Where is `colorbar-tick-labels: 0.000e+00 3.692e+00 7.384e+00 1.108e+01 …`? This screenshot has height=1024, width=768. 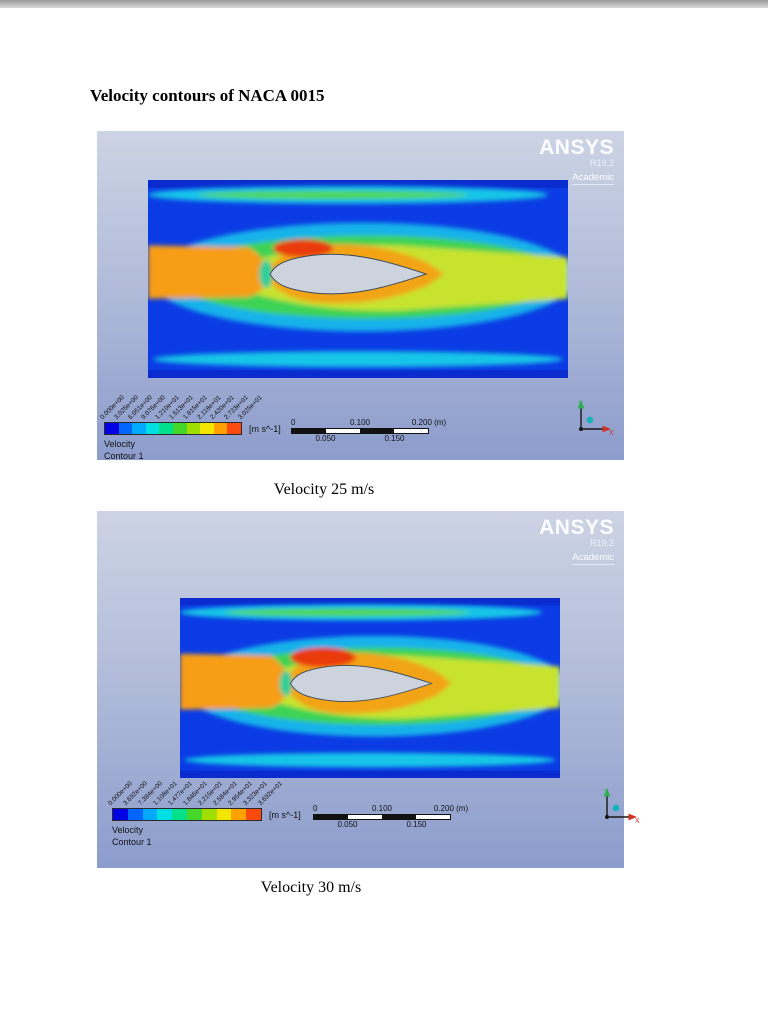 colorbar-tick-labels: 0.000e+00 3.692e+00 7.384e+00 1.108e+01 … is located at coordinates (195, 787).